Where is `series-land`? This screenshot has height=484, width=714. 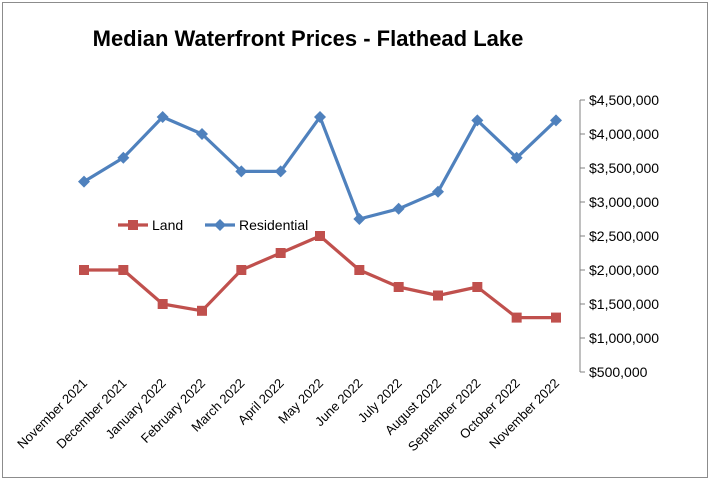
series-land is located at coordinates (320, 277).